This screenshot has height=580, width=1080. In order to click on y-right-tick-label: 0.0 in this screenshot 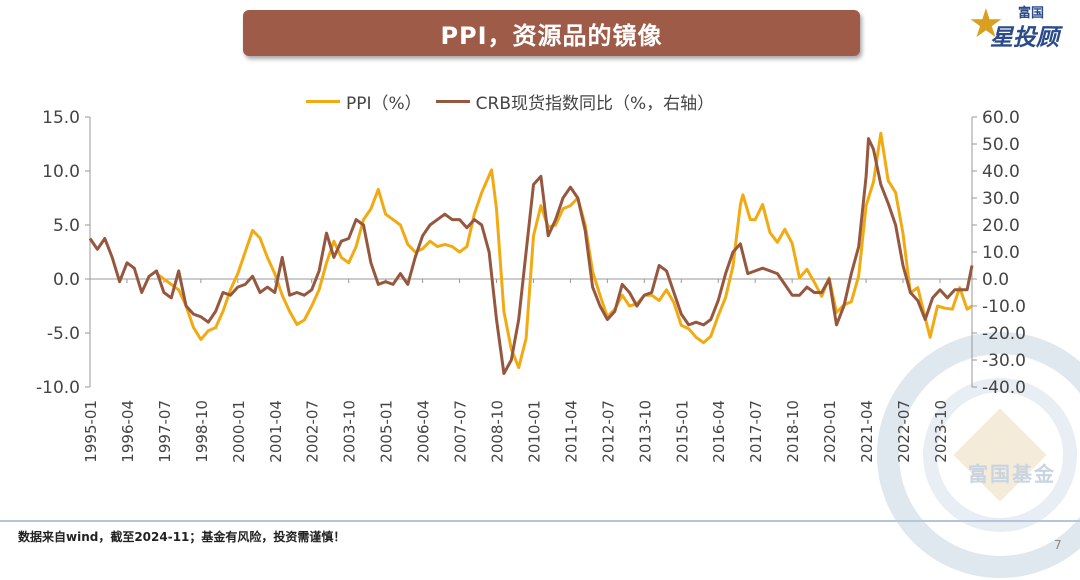, I will do `click(995, 280)`.